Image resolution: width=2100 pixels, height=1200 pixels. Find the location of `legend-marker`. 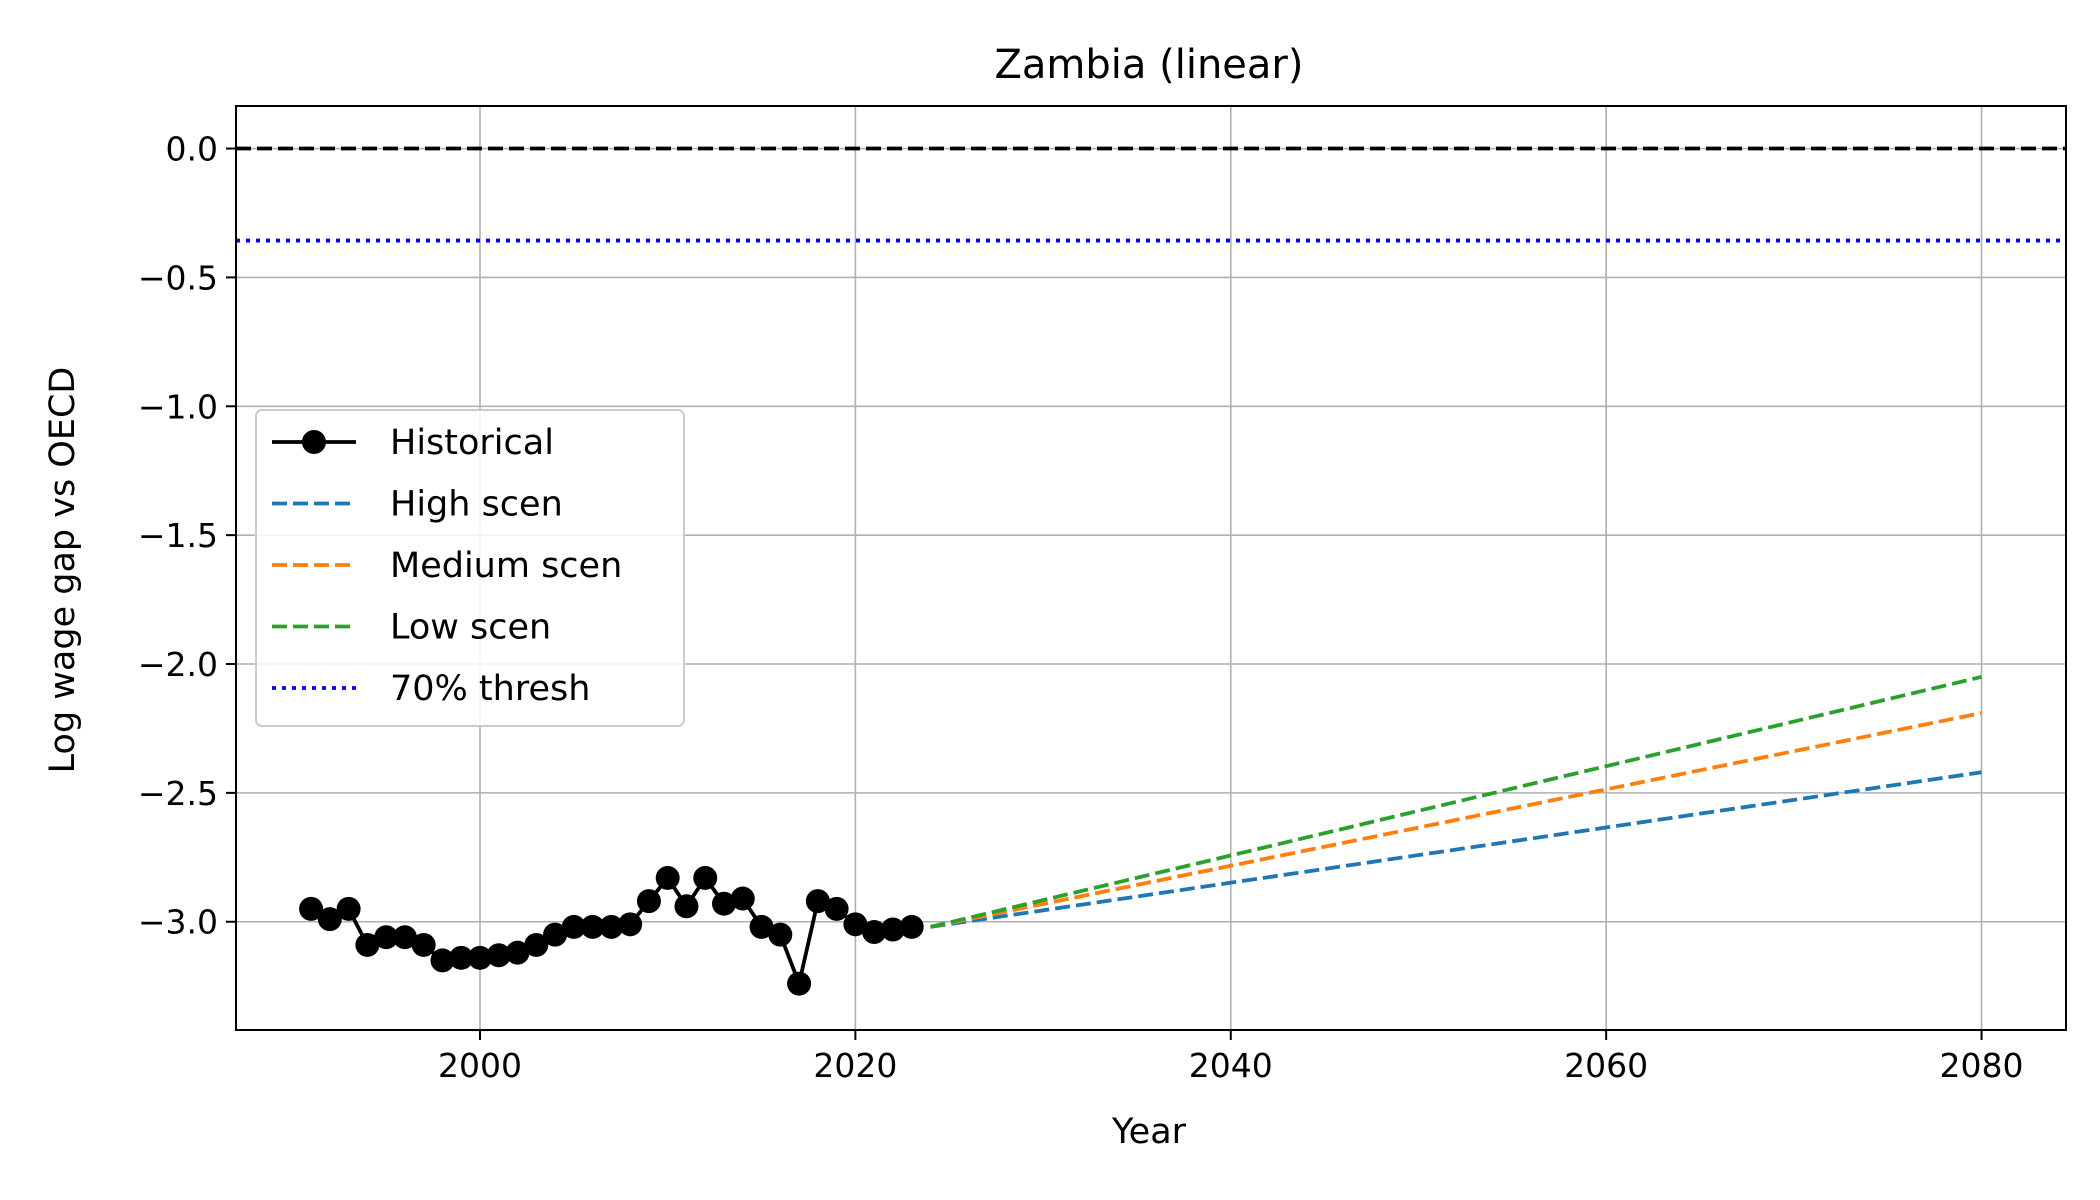

legend-marker is located at coordinates (314, 442).